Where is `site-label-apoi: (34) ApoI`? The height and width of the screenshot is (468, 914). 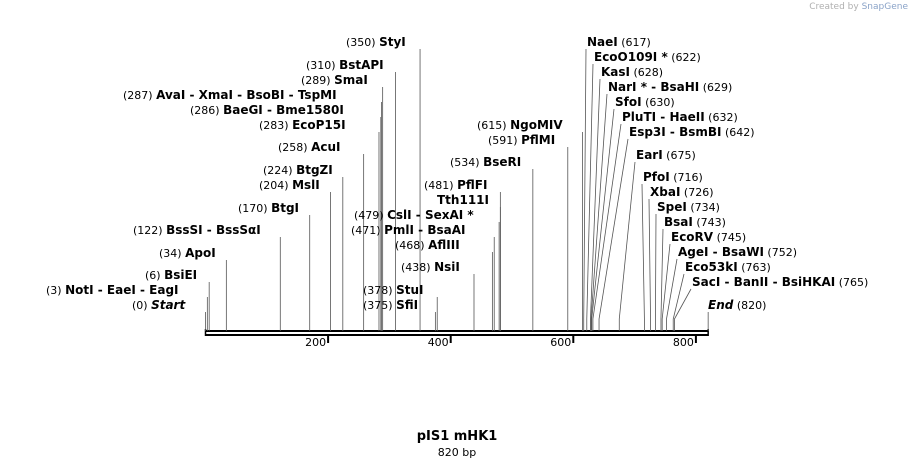
site-label-apoi: (34) ApoI is located at coordinates (187, 253).